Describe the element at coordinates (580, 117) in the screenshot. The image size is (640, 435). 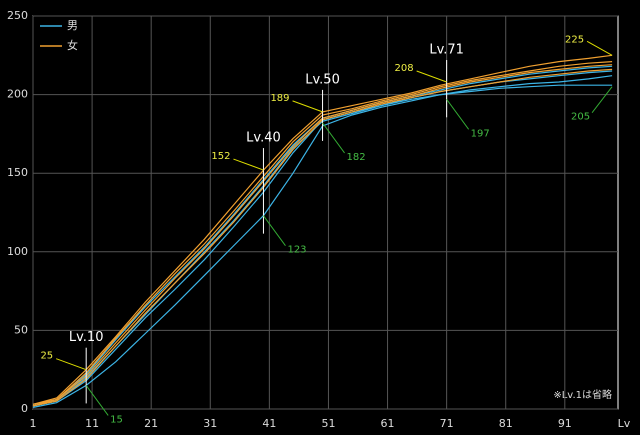
I see `min-label: 205` at that location.